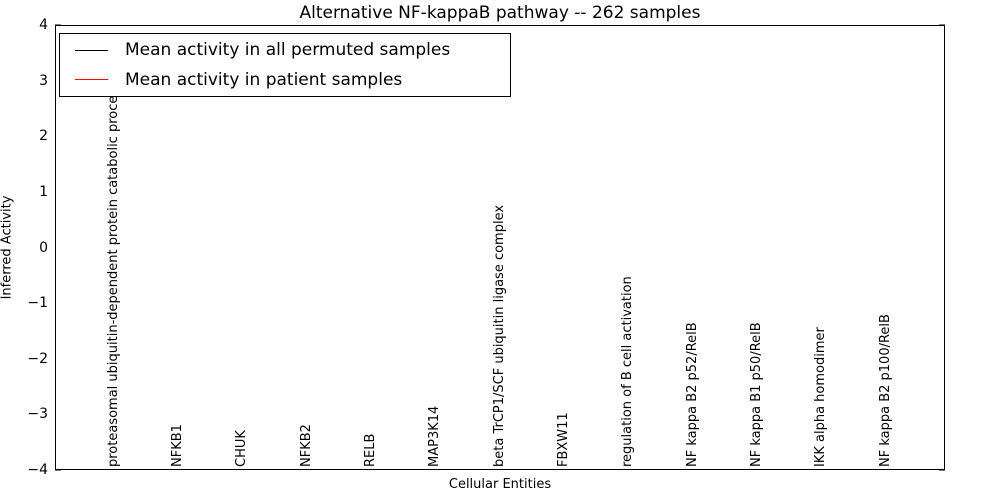 Image resolution: width=1000 pixels, height=500 pixels. Describe the element at coordinates (435, 436) in the screenshot. I see `entity-label: MAP3K14` at that location.